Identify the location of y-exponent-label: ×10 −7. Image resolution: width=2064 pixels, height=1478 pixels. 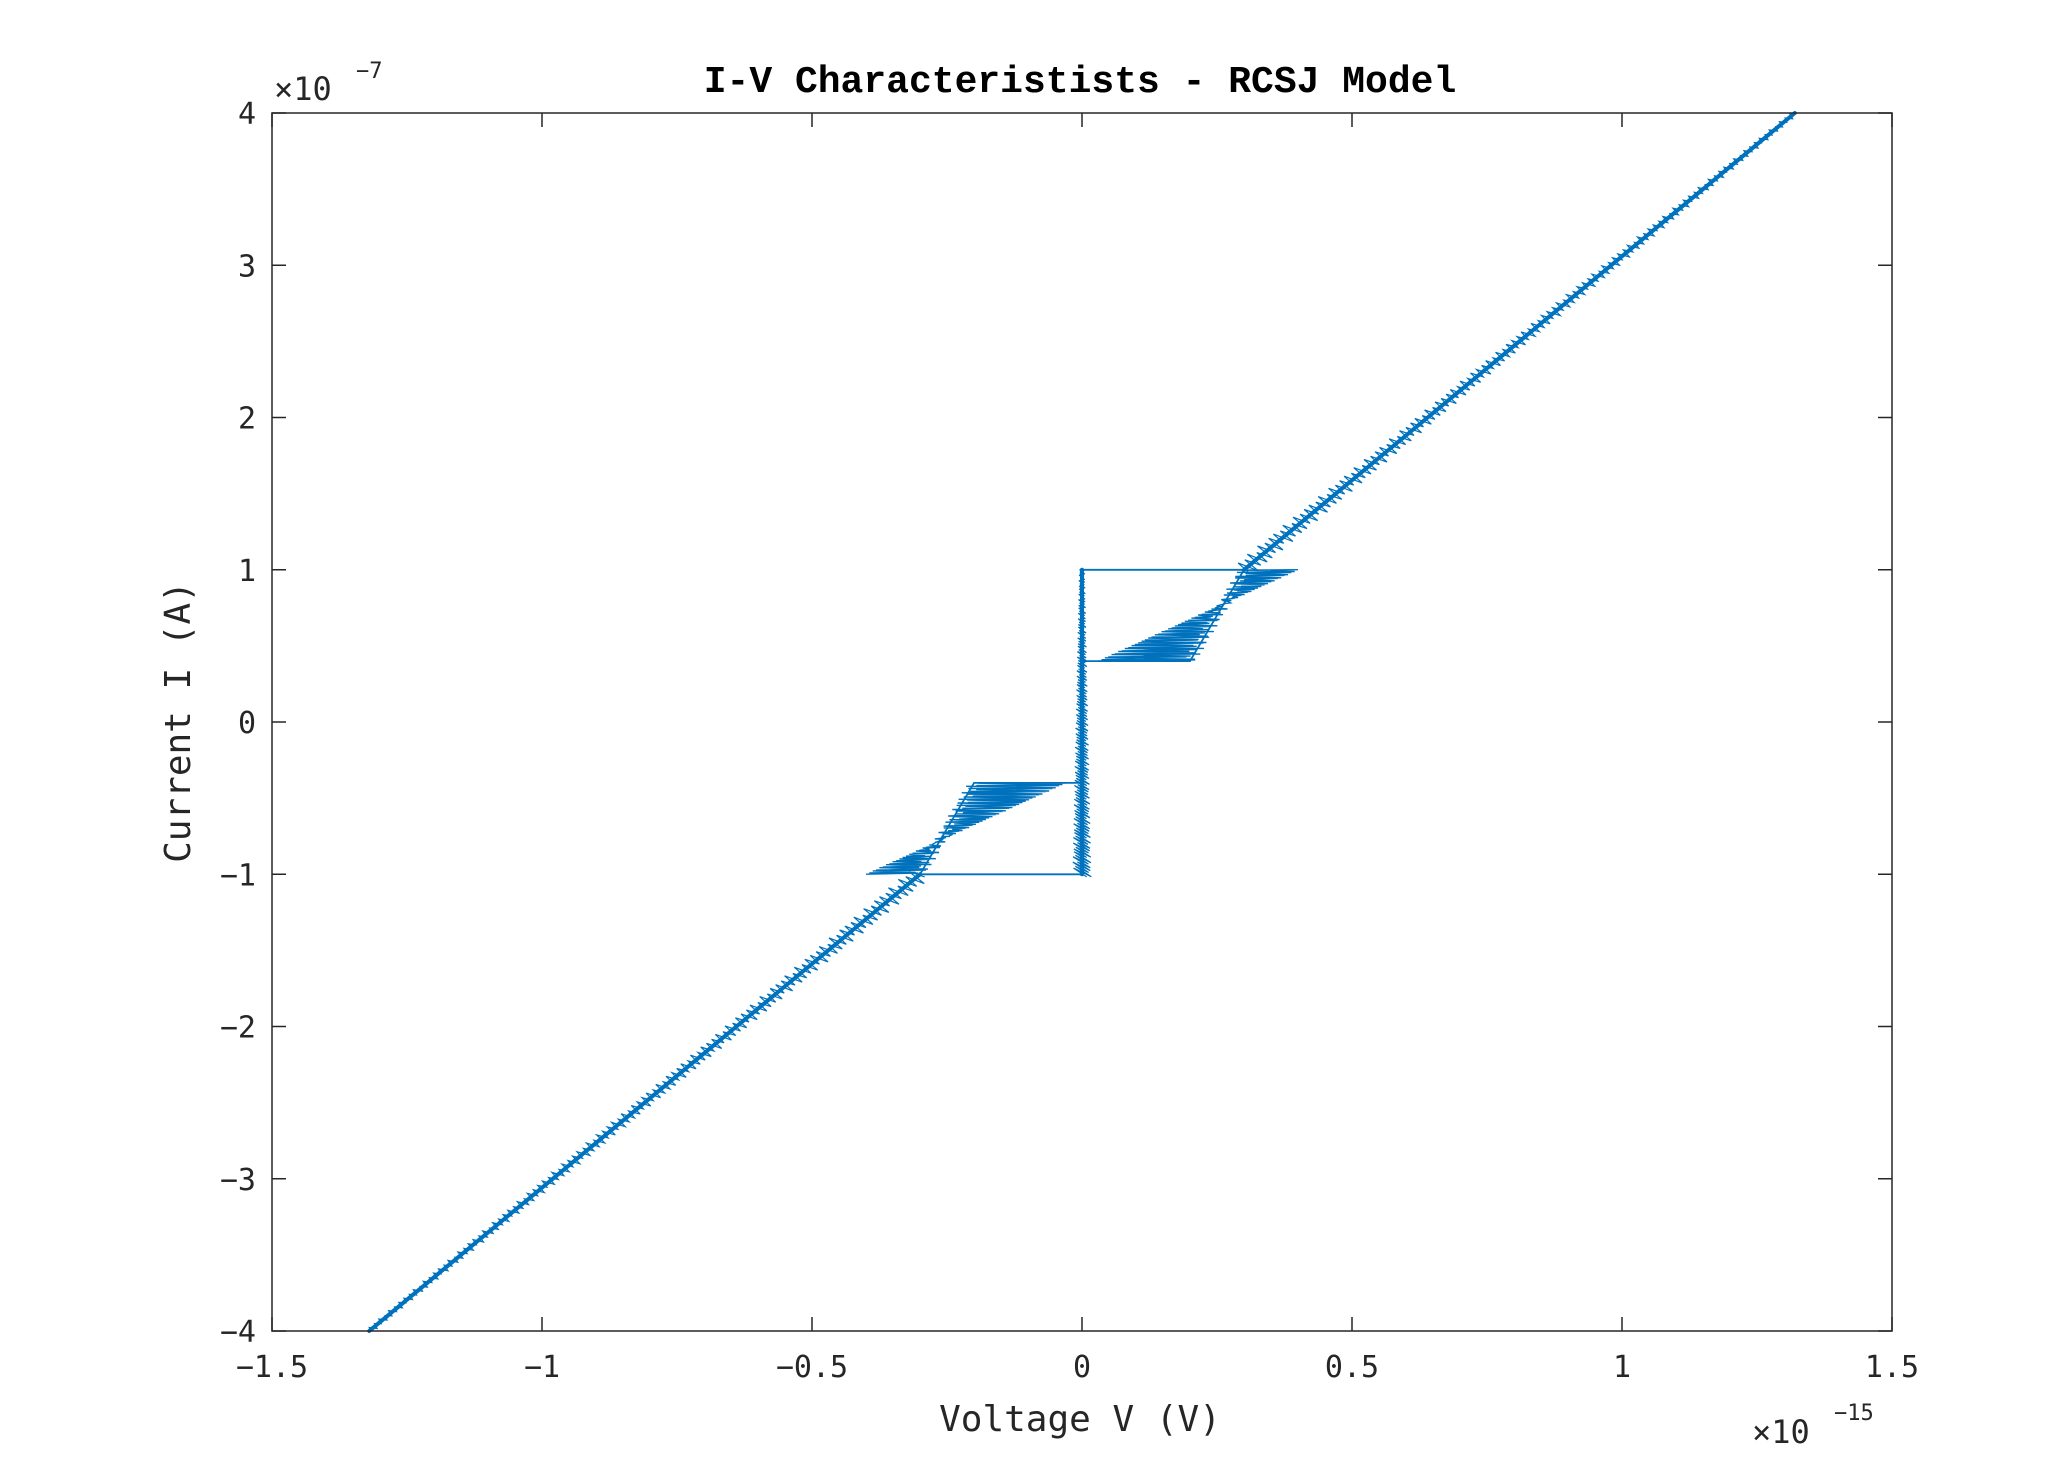
(328, 83).